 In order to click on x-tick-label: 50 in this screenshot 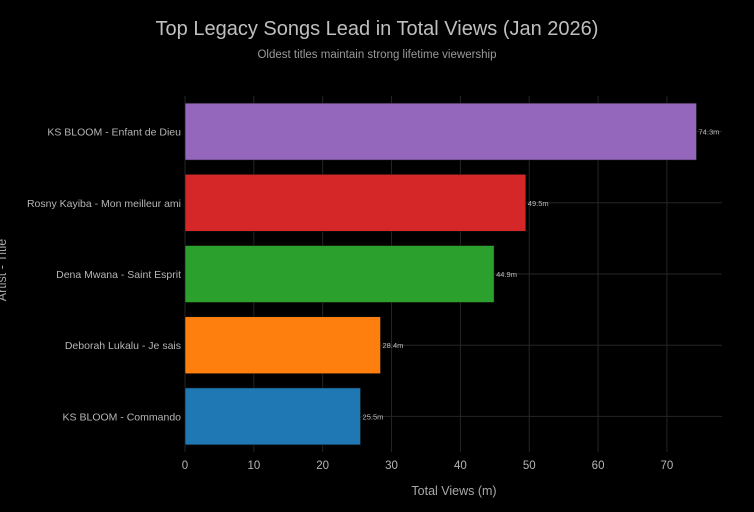, I will do `click(529, 466)`.